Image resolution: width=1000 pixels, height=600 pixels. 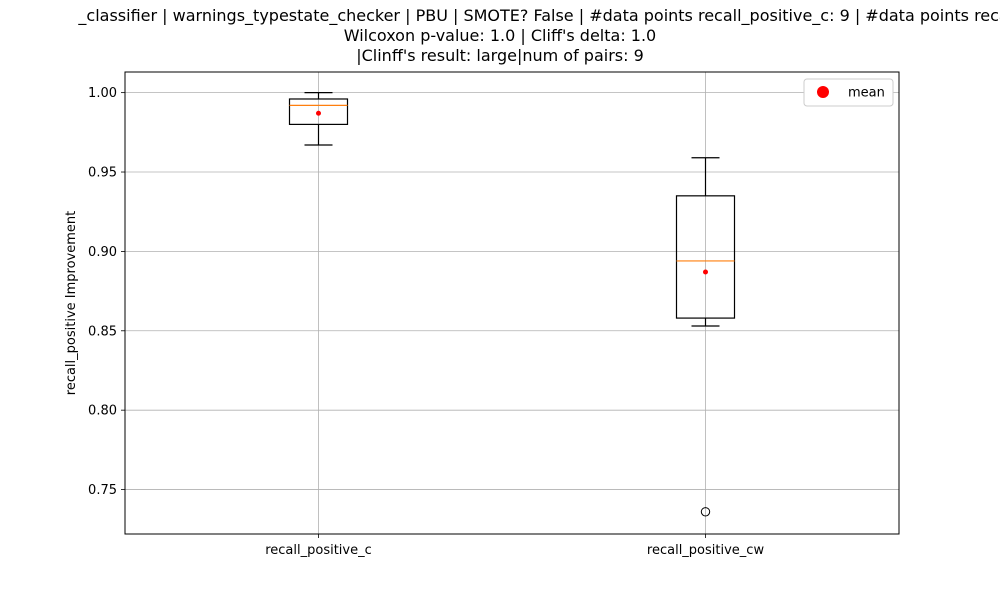 What do you see at coordinates (318, 550) in the screenshot?
I see `x-tick-label: recall_positive_c` at bounding box center [318, 550].